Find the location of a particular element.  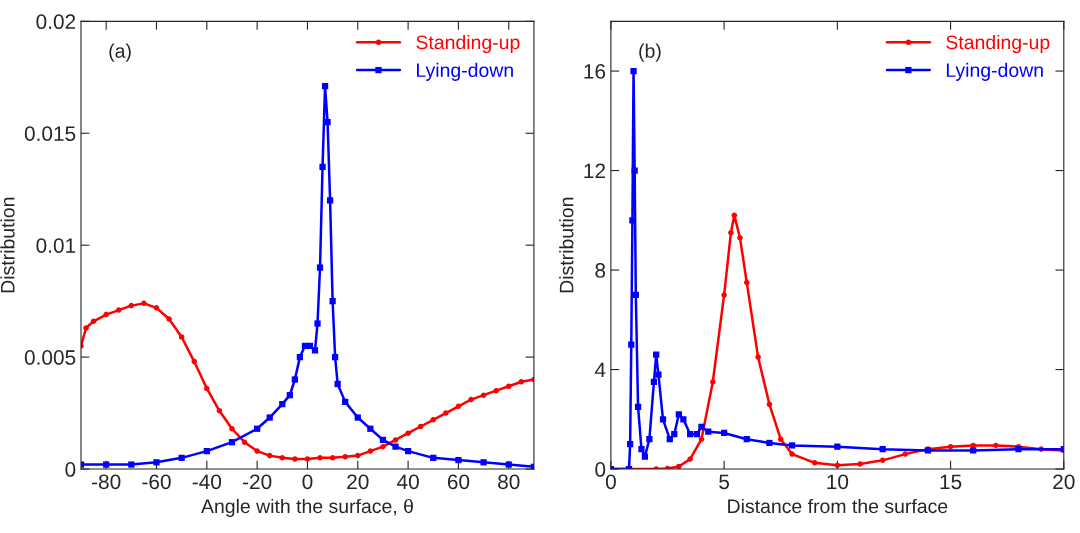

y-tick-label: 0.005 is located at coordinates (50, 357).